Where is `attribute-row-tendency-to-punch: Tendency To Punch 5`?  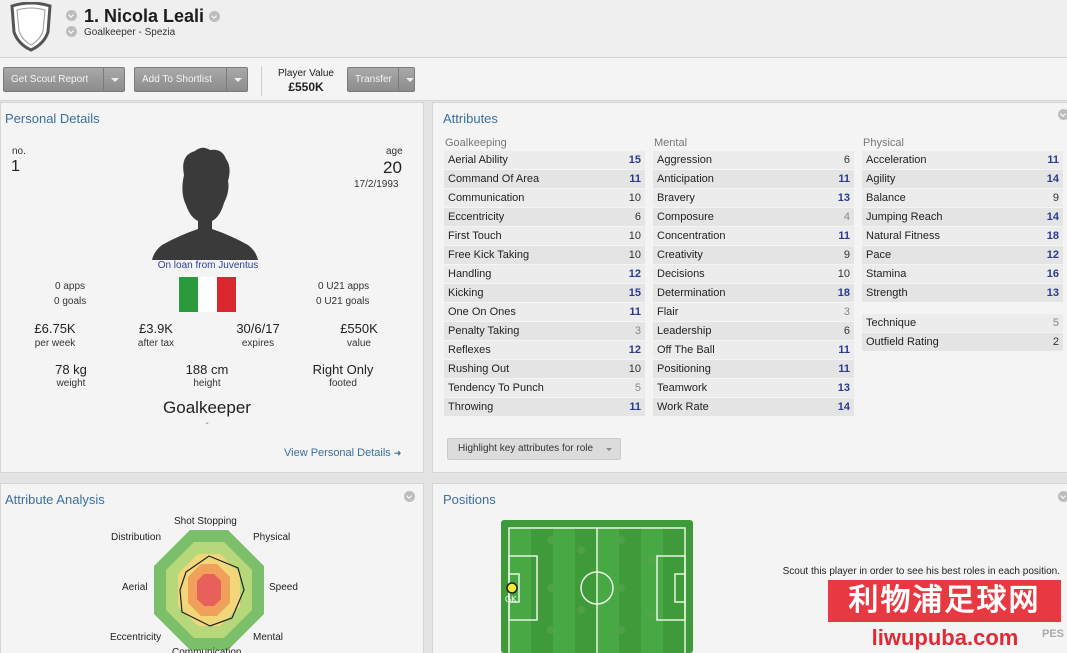 attribute-row-tendency-to-punch: Tendency To Punch 5 is located at coordinates (544, 388).